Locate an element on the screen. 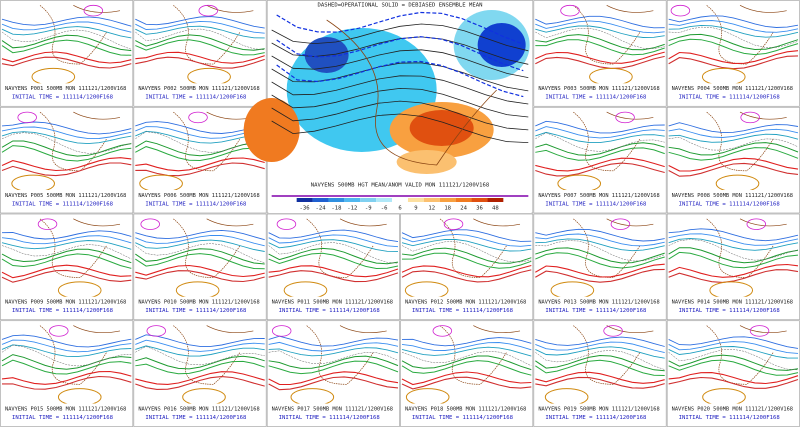  panel-label: NAVYENS P006 500MB MON 111121/1200V168 is located at coordinates (199, 196).